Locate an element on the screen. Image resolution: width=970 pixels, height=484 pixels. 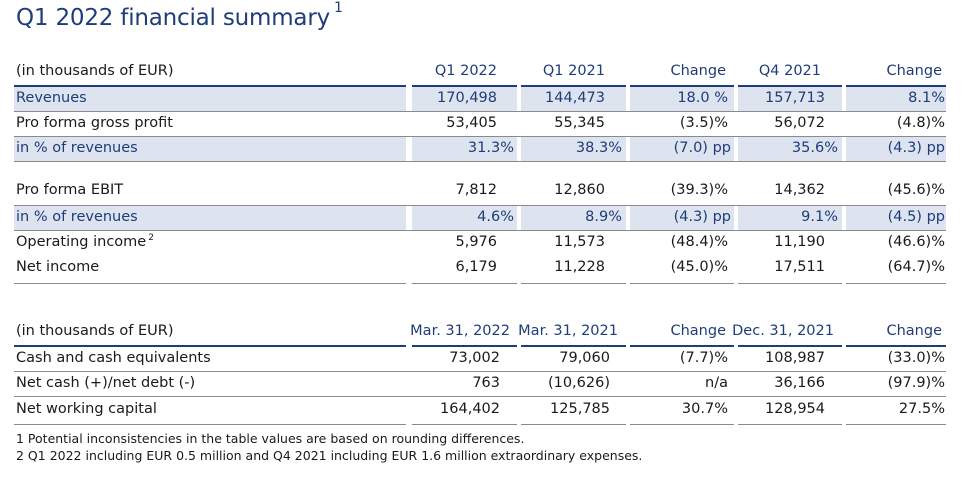
title-text: Q1 2022 financial summary is located at coordinates (173, 18).